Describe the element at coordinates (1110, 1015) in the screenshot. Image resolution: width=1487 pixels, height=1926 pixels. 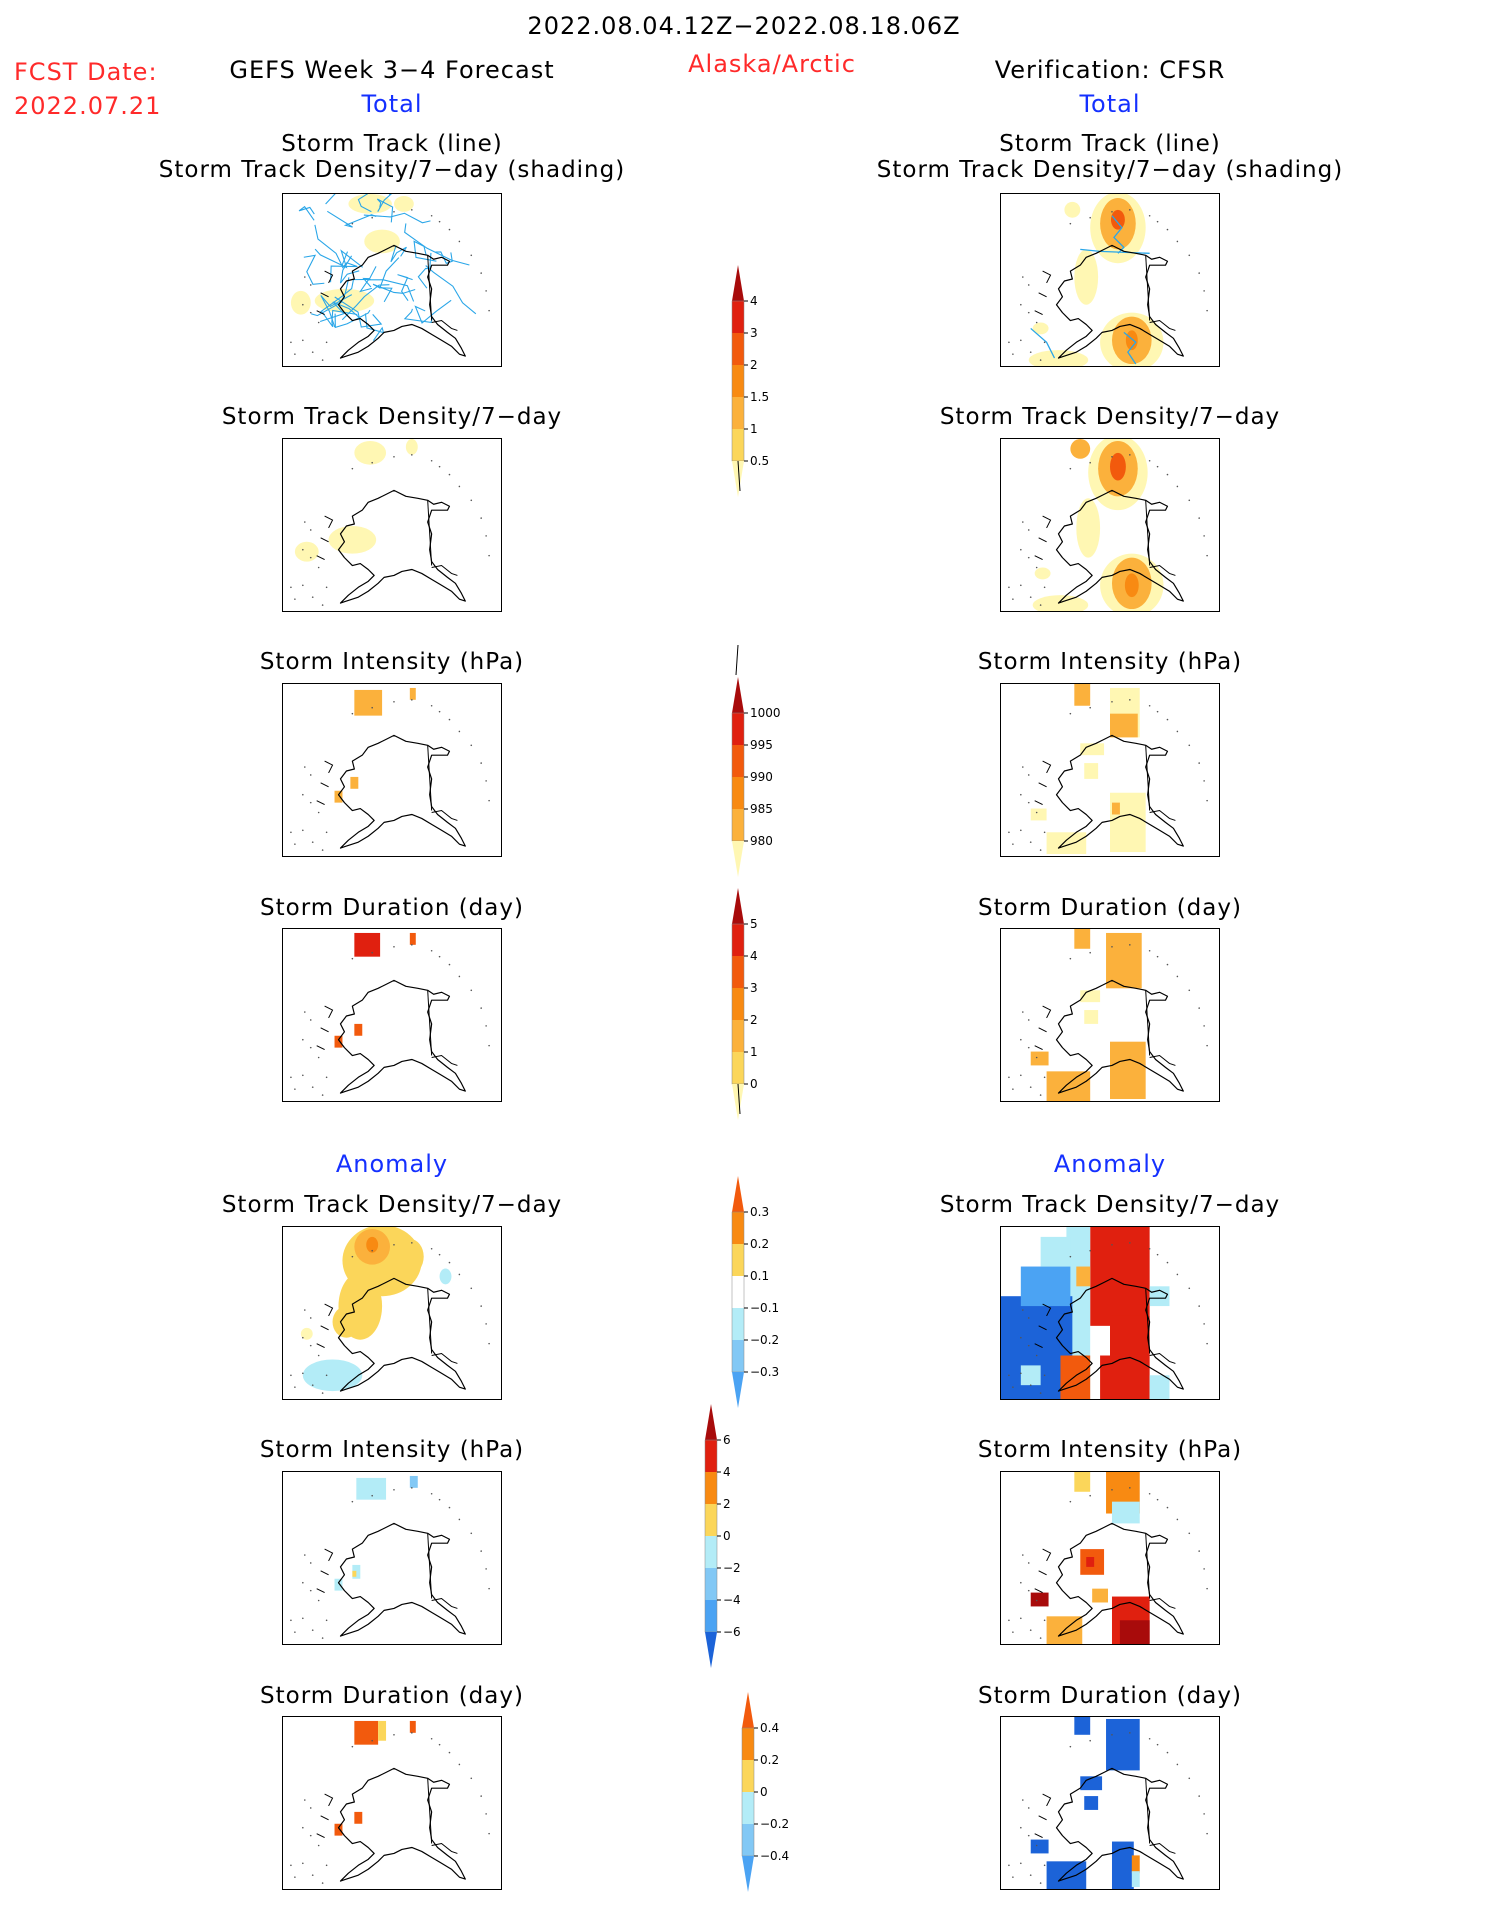
I see `map-duration-verification` at that location.